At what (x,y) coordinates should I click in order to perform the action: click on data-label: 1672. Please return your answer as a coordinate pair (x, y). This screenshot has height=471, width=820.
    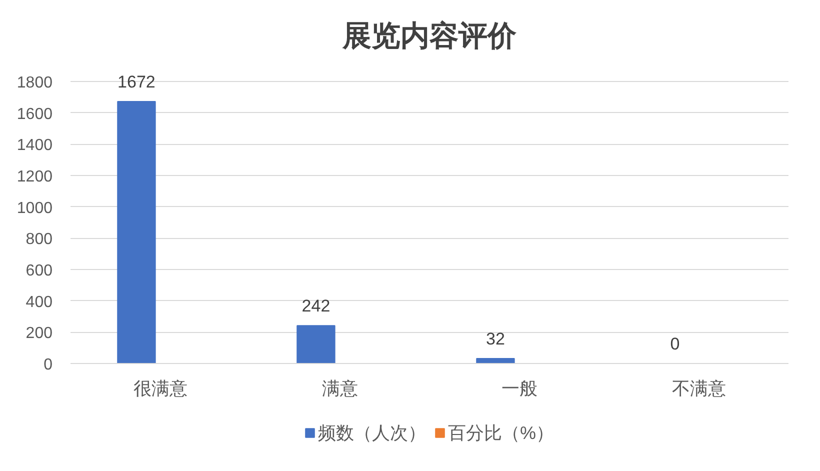
    Looking at the image, I should click on (137, 82).